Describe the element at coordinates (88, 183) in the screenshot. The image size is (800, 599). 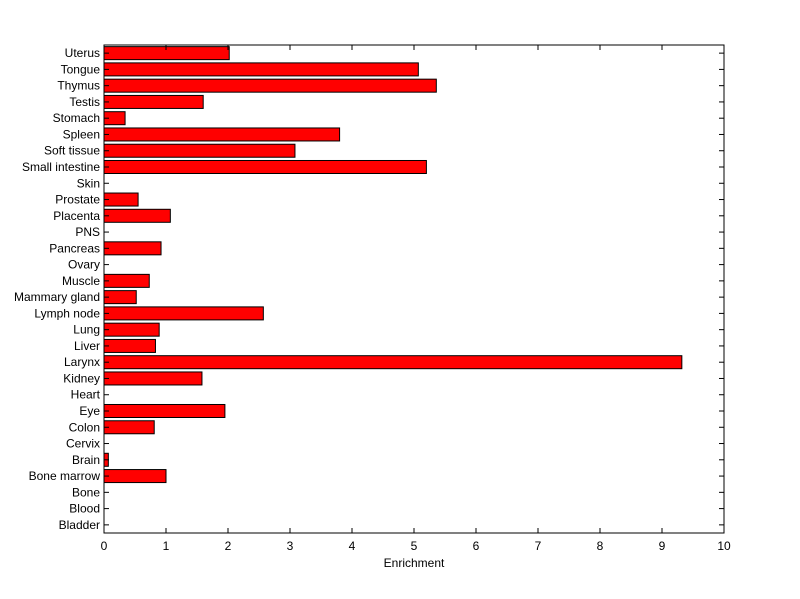
I see `y-tick-label: Skin` at that location.